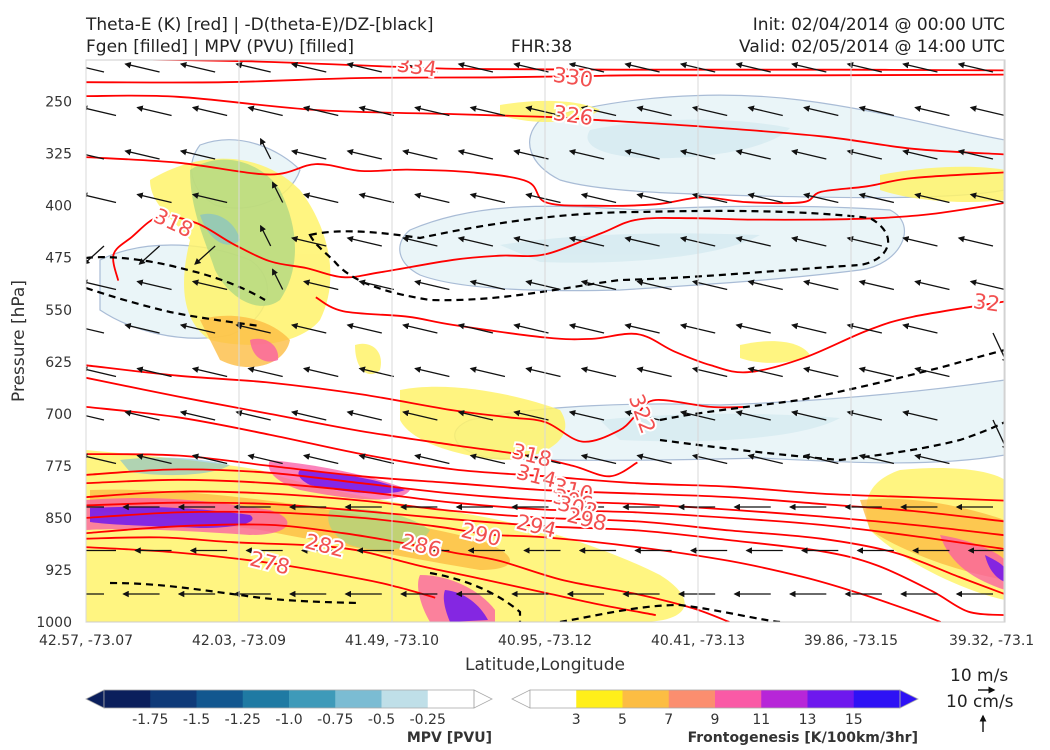  I want to click on wind-scale-vertical-label: 10 cm/s, so click(980, 702).